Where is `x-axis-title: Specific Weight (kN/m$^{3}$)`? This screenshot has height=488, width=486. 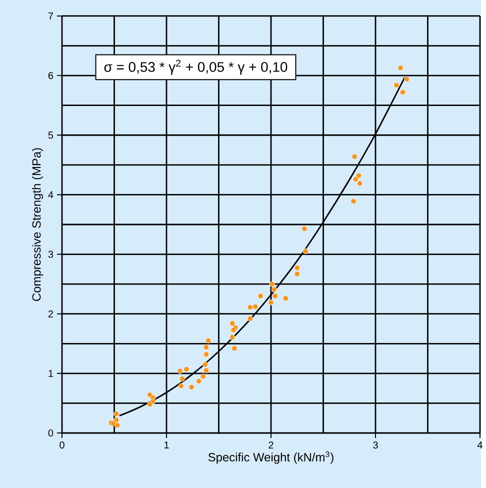
x-axis-title: Specific Weight (kN/m$^{3}$) is located at coordinates (271, 457).